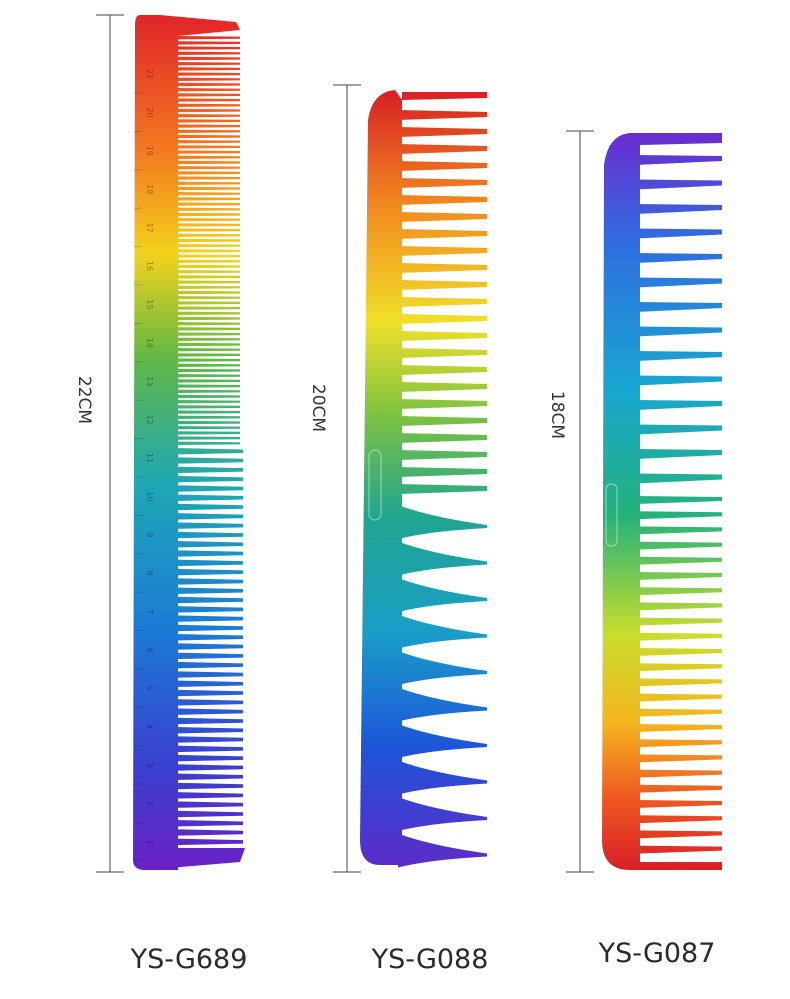  What do you see at coordinates (149, 112) in the screenshot?
I see `ruler-number: 20` at bounding box center [149, 112].